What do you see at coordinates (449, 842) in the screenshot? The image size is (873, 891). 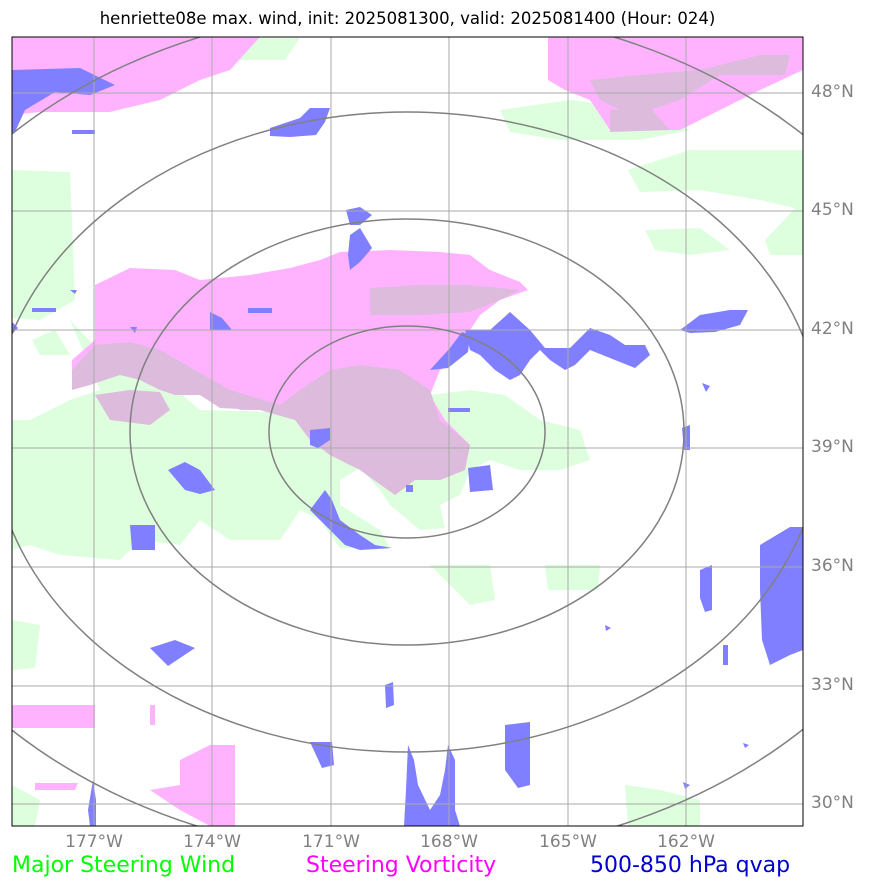 I see `lon-label-168w: 168°W` at bounding box center [449, 842].